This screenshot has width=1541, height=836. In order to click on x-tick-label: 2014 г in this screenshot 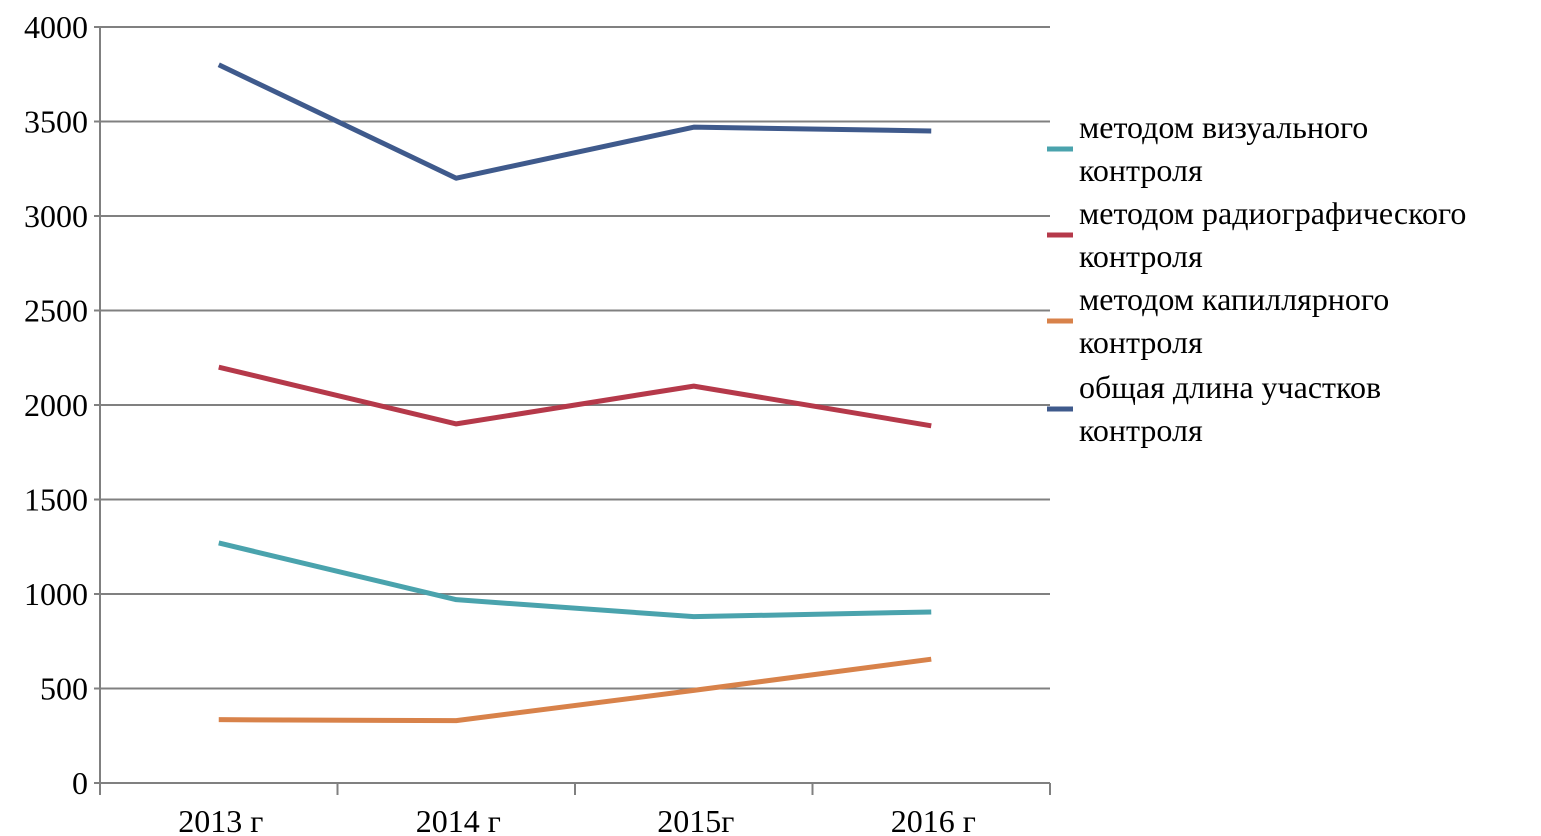, I will do `click(458, 819)`.